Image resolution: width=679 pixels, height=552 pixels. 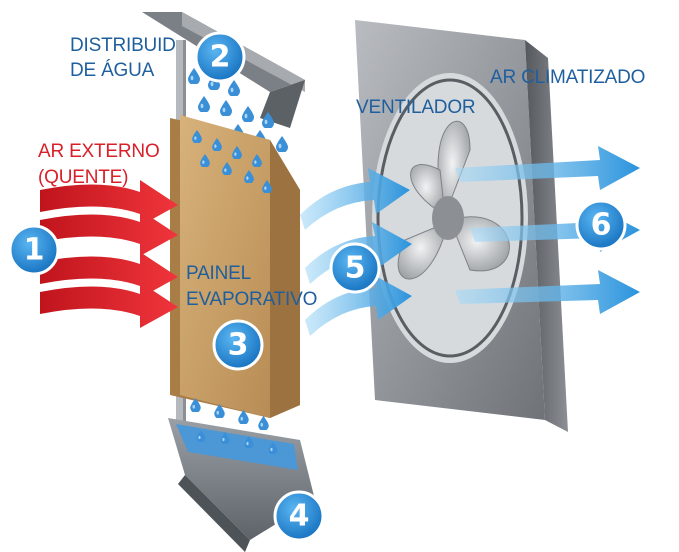 I want to click on step-number: 3, so click(x=238, y=345).